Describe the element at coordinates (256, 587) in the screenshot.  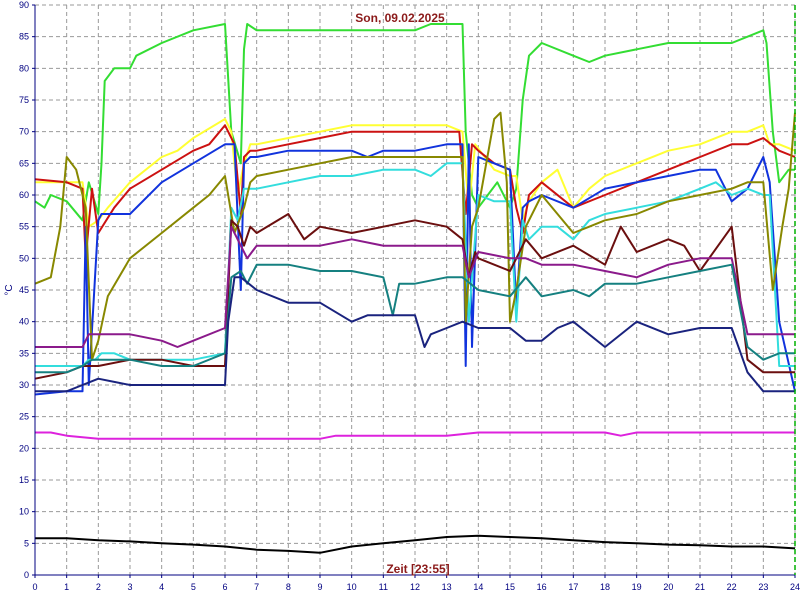
I see `x-tick-label: 7` at that location.